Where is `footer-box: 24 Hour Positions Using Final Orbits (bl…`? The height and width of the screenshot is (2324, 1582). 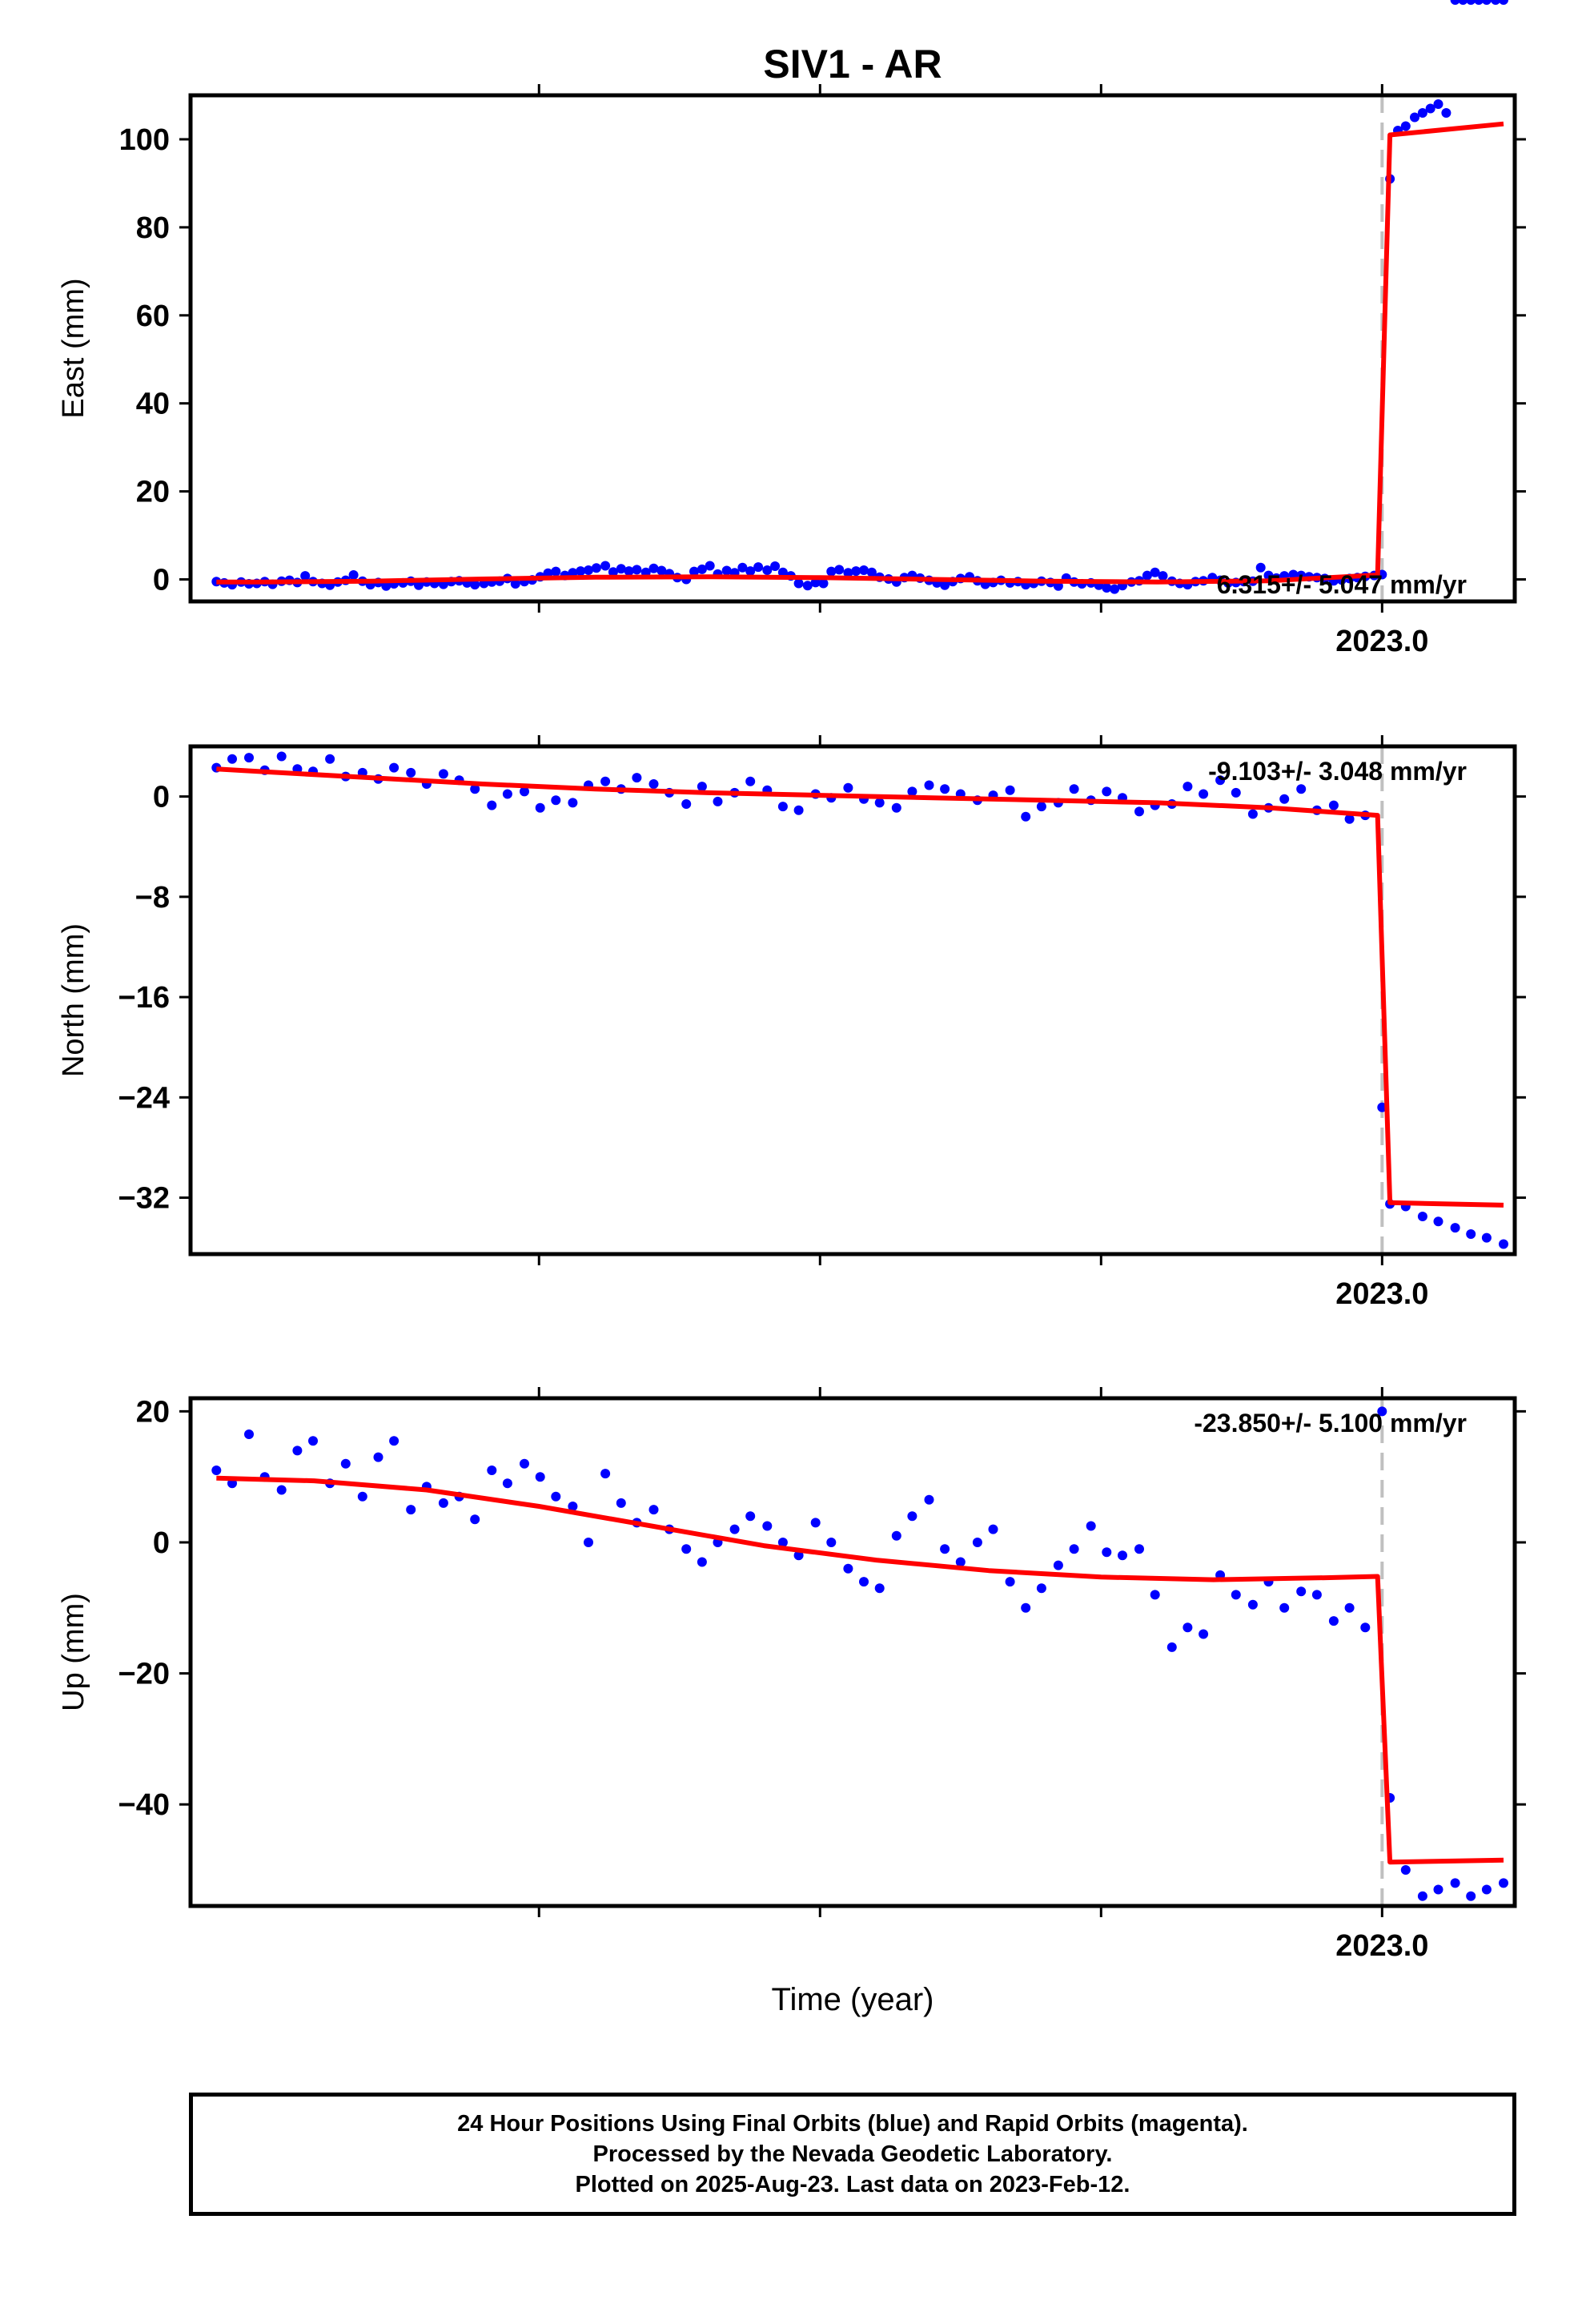
footer-box: 24 Hour Positions Using Final Orbits (bl… is located at coordinates (852, 2154).